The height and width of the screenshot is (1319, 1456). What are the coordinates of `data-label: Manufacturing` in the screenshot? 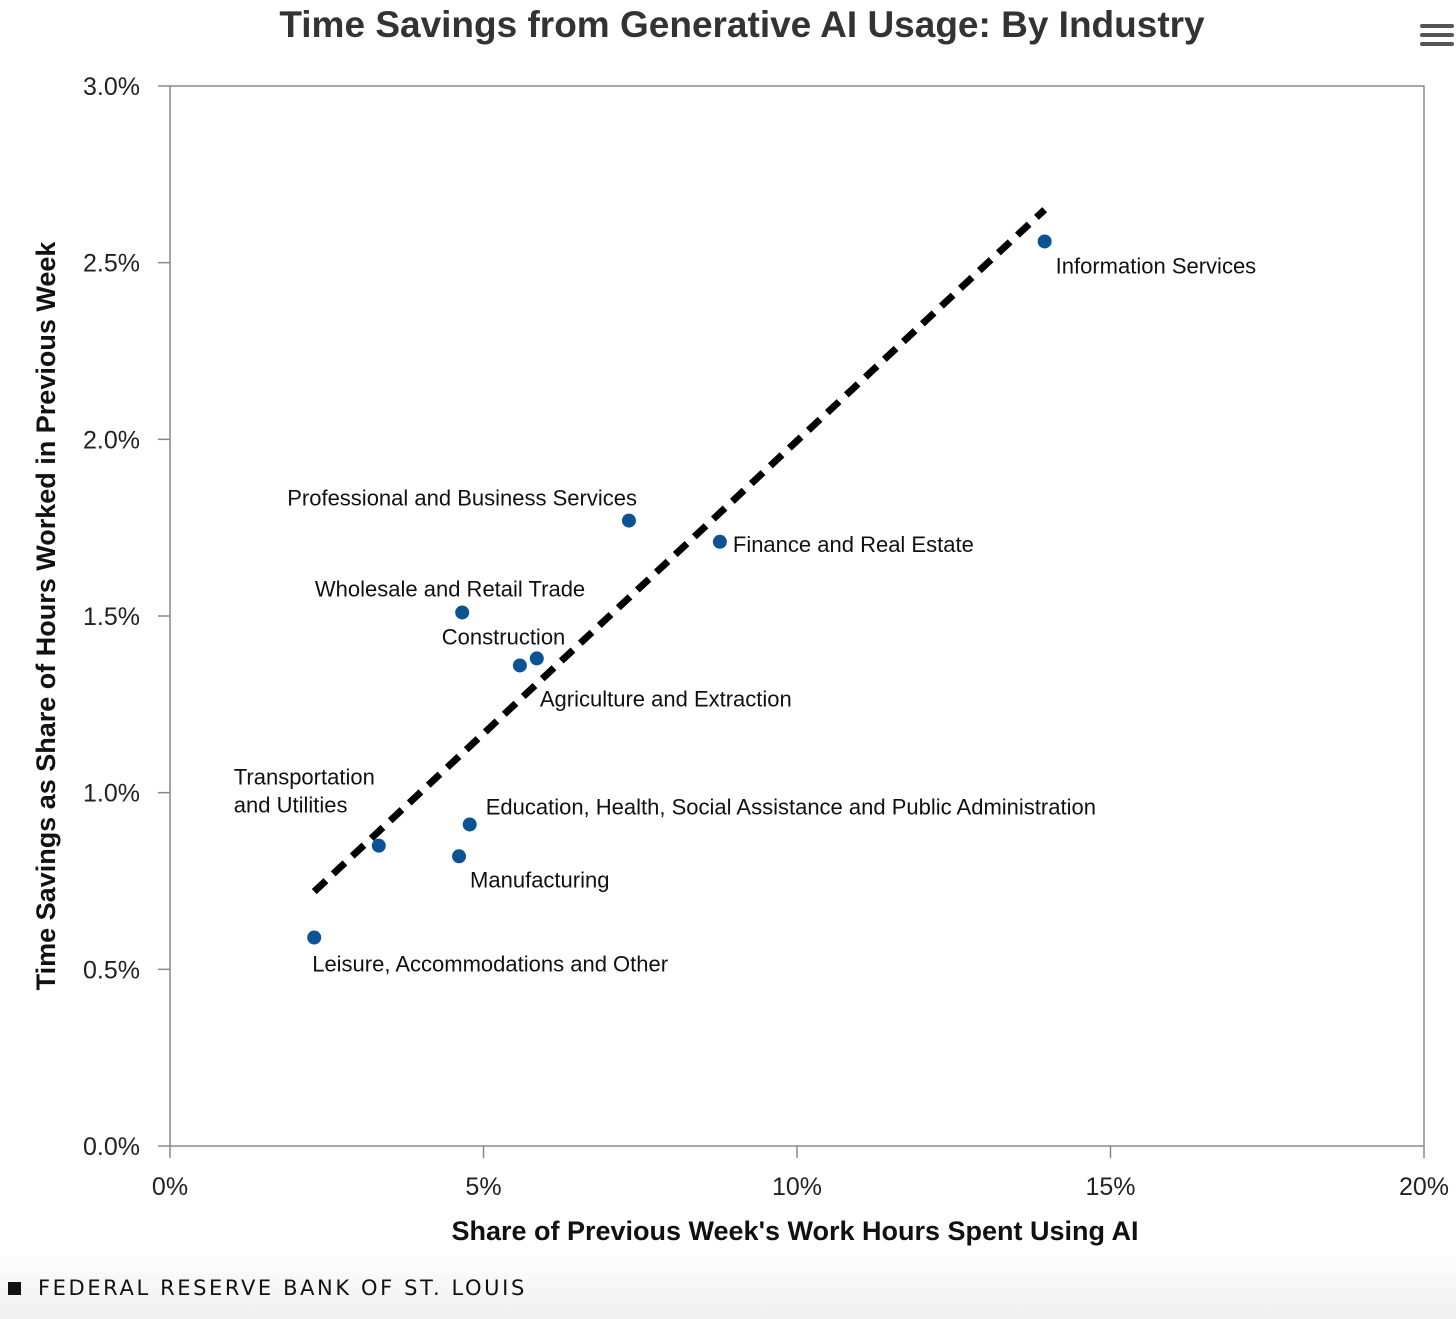 It's located at (539, 879).